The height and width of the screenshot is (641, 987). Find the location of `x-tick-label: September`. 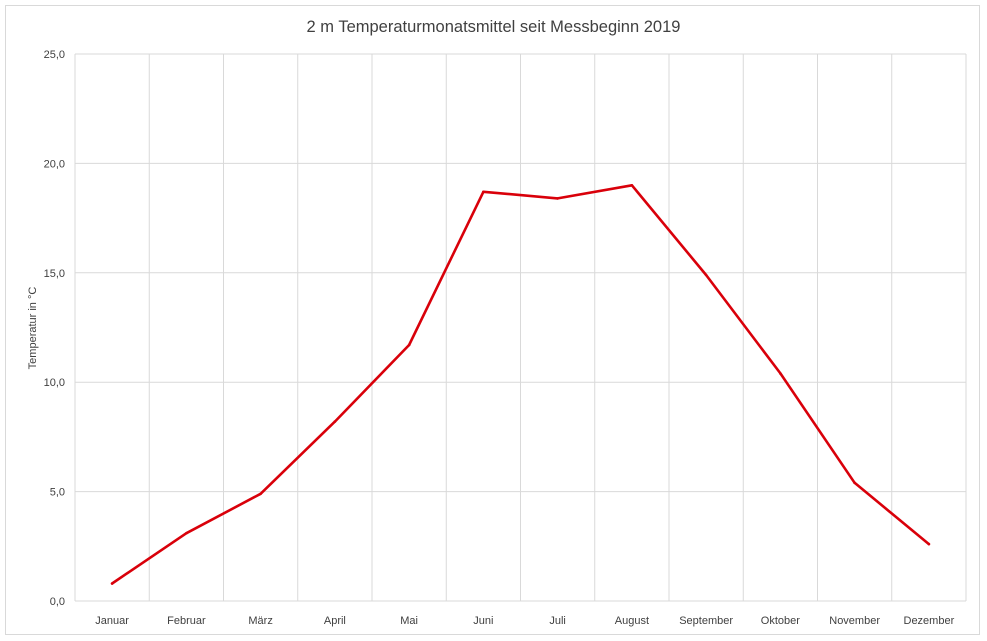

x-tick-label: September is located at coordinates (706, 621).